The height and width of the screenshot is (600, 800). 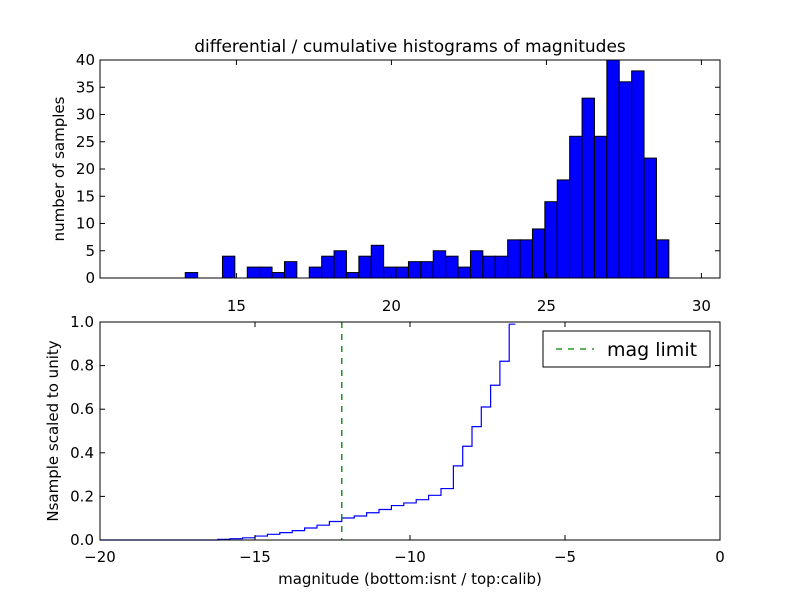 What do you see at coordinates (85, 169) in the screenshot?
I see `top-y-tick-label: 20` at bounding box center [85, 169].